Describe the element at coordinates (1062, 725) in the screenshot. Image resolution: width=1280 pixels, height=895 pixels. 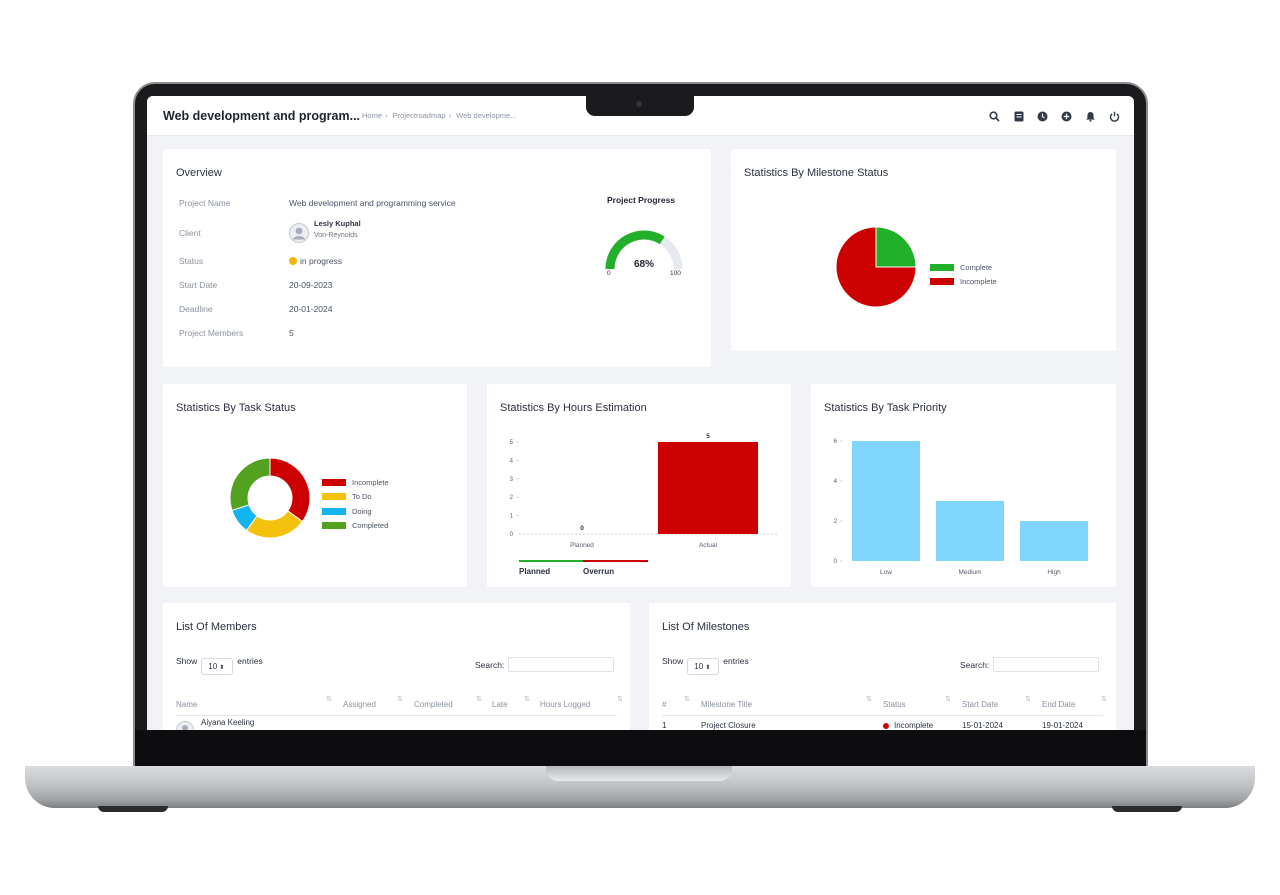
I see `milestone-end-date: 19-01-2024` at that location.